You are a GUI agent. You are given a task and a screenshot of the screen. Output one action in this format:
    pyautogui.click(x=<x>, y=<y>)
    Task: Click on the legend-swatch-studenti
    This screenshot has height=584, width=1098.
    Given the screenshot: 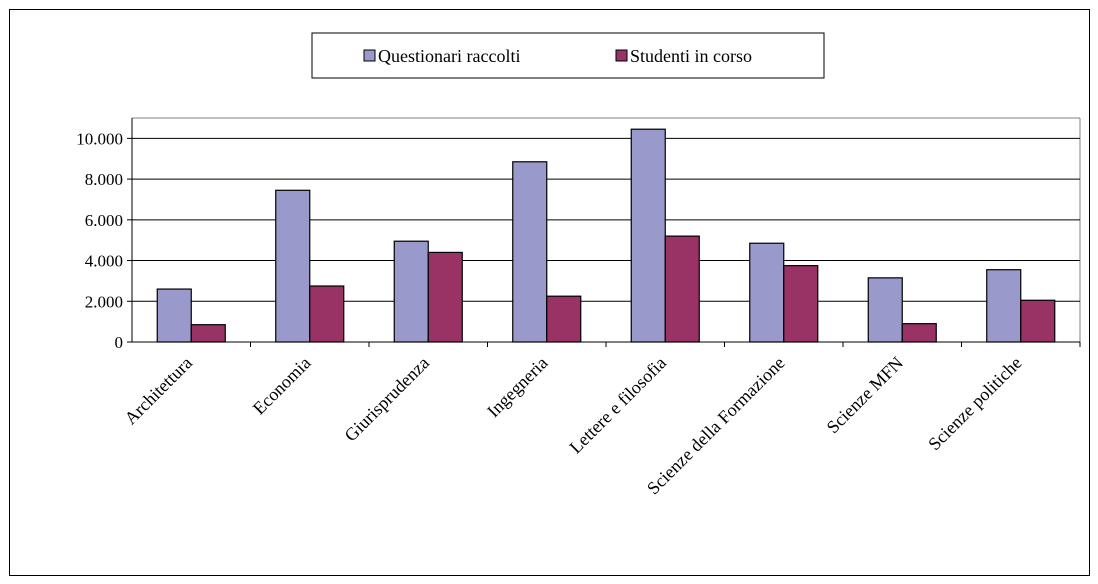 What is the action you would take?
    pyautogui.click(x=621, y=55)
    